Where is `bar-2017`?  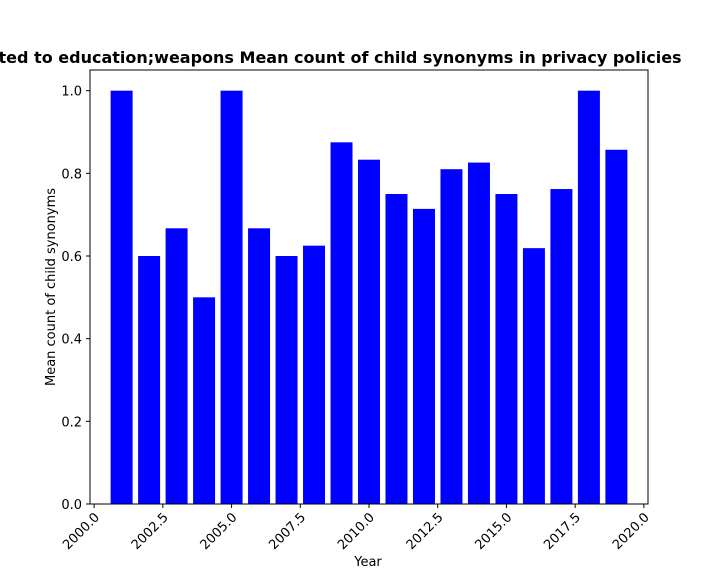 bar-2017 is located at coordinates (561, 347).